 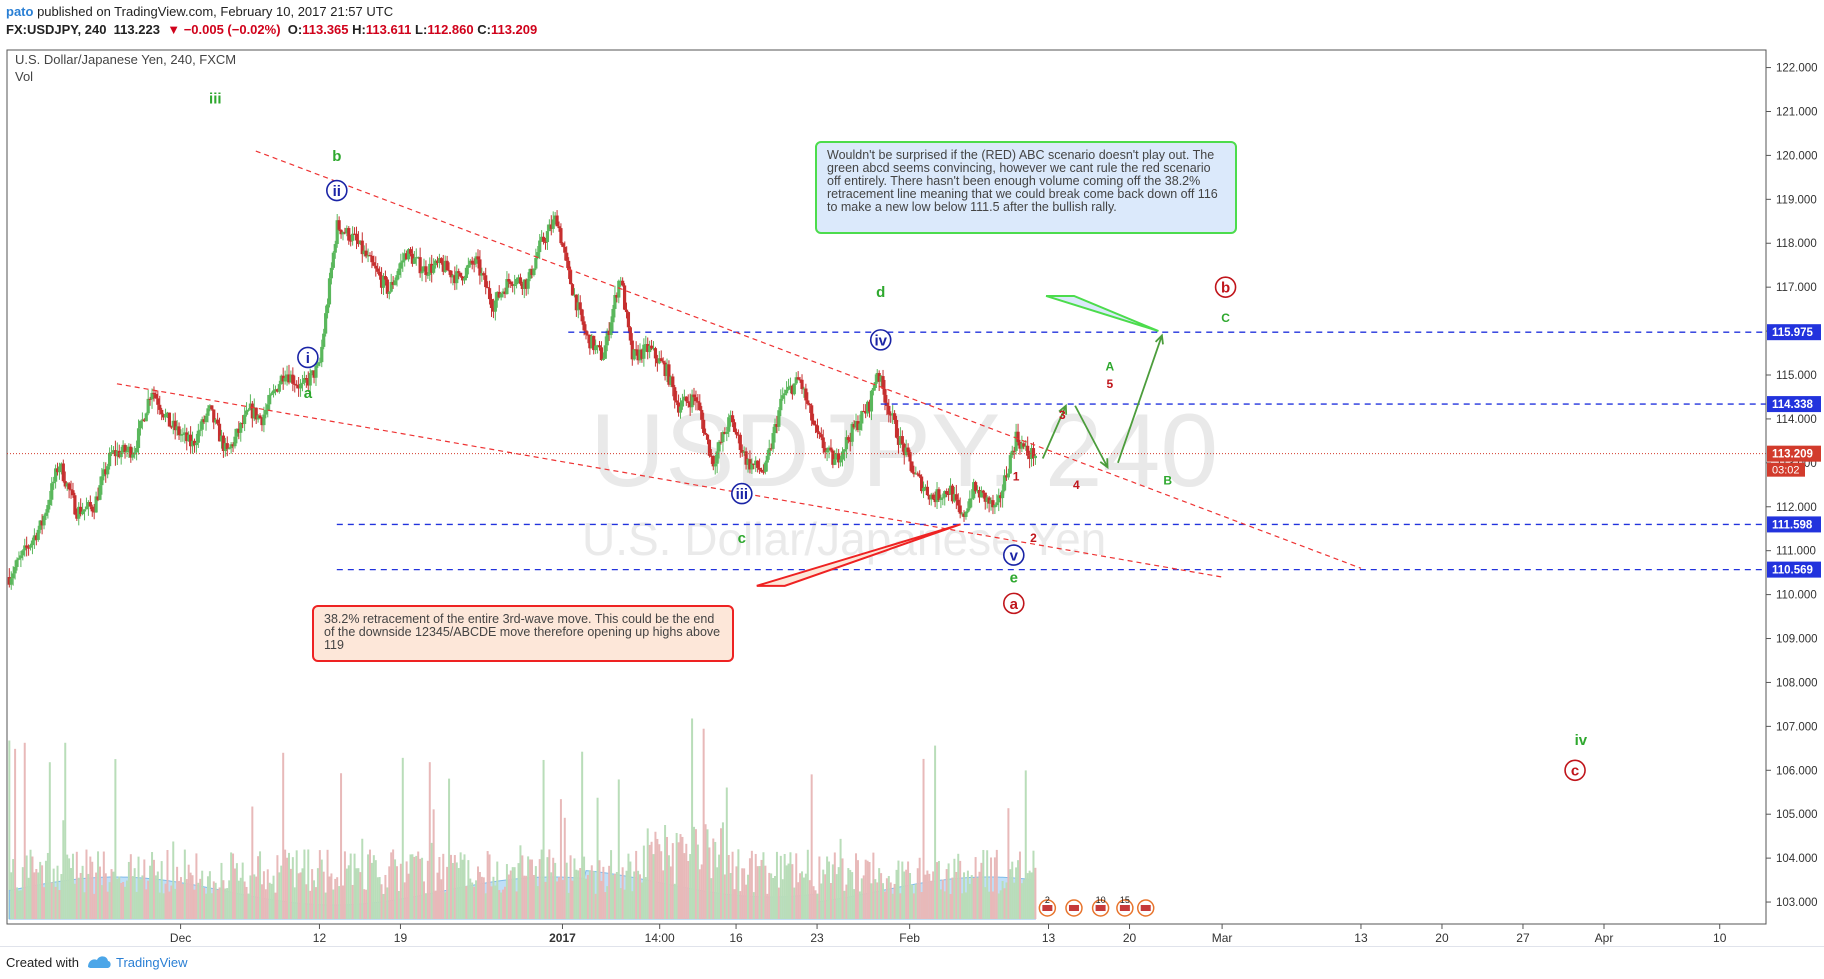 What do you see at coordinates (858, 555) in the screenshot?
I see `callout-pointer` at bounding box center [858, 555].